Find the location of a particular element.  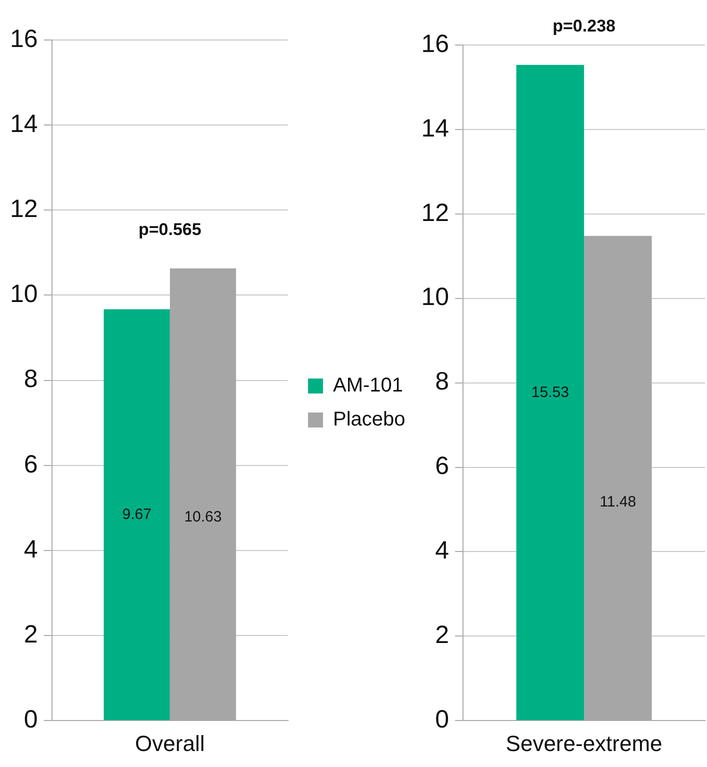

data-label: 9.67 is located at coordinates (137, 515).